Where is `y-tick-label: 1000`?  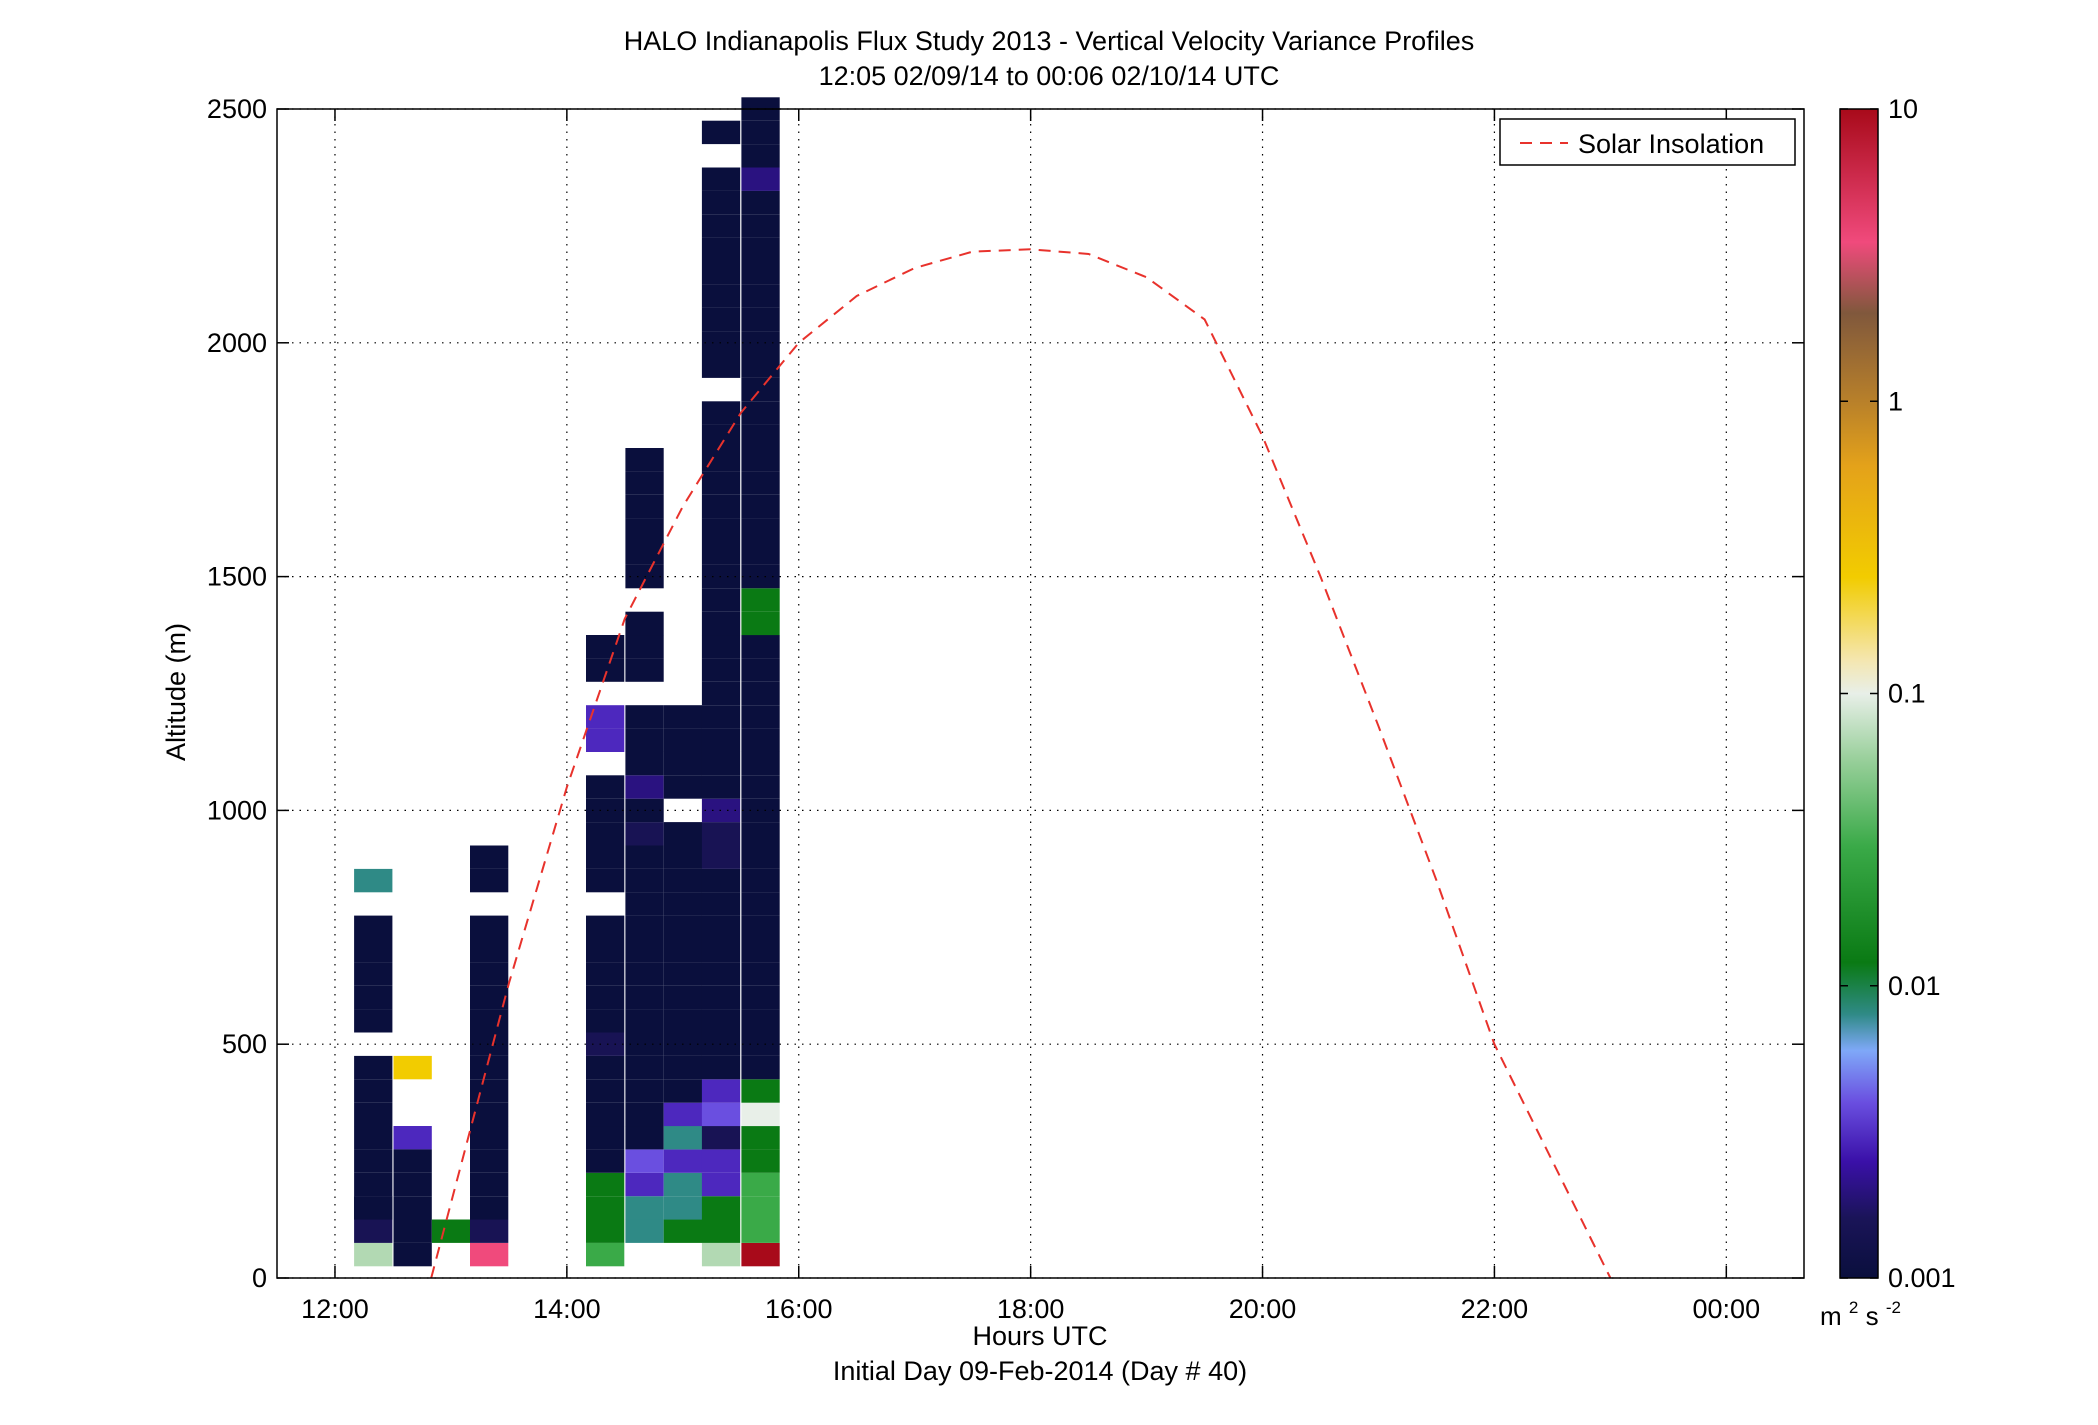 y-tick-label: 1000 is located at coordinates (237, 810).